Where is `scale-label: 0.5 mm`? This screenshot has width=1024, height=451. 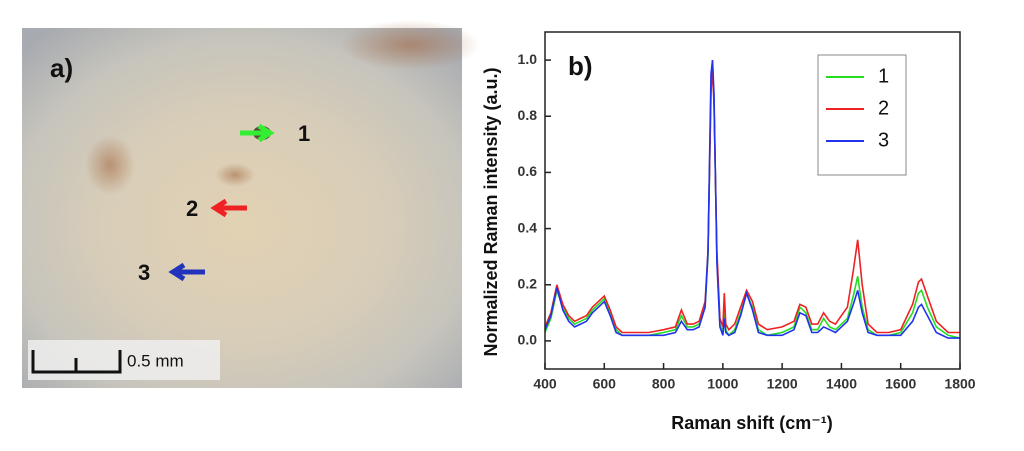
scale-label: 0.5 mm is located at coordinates (155, 360).